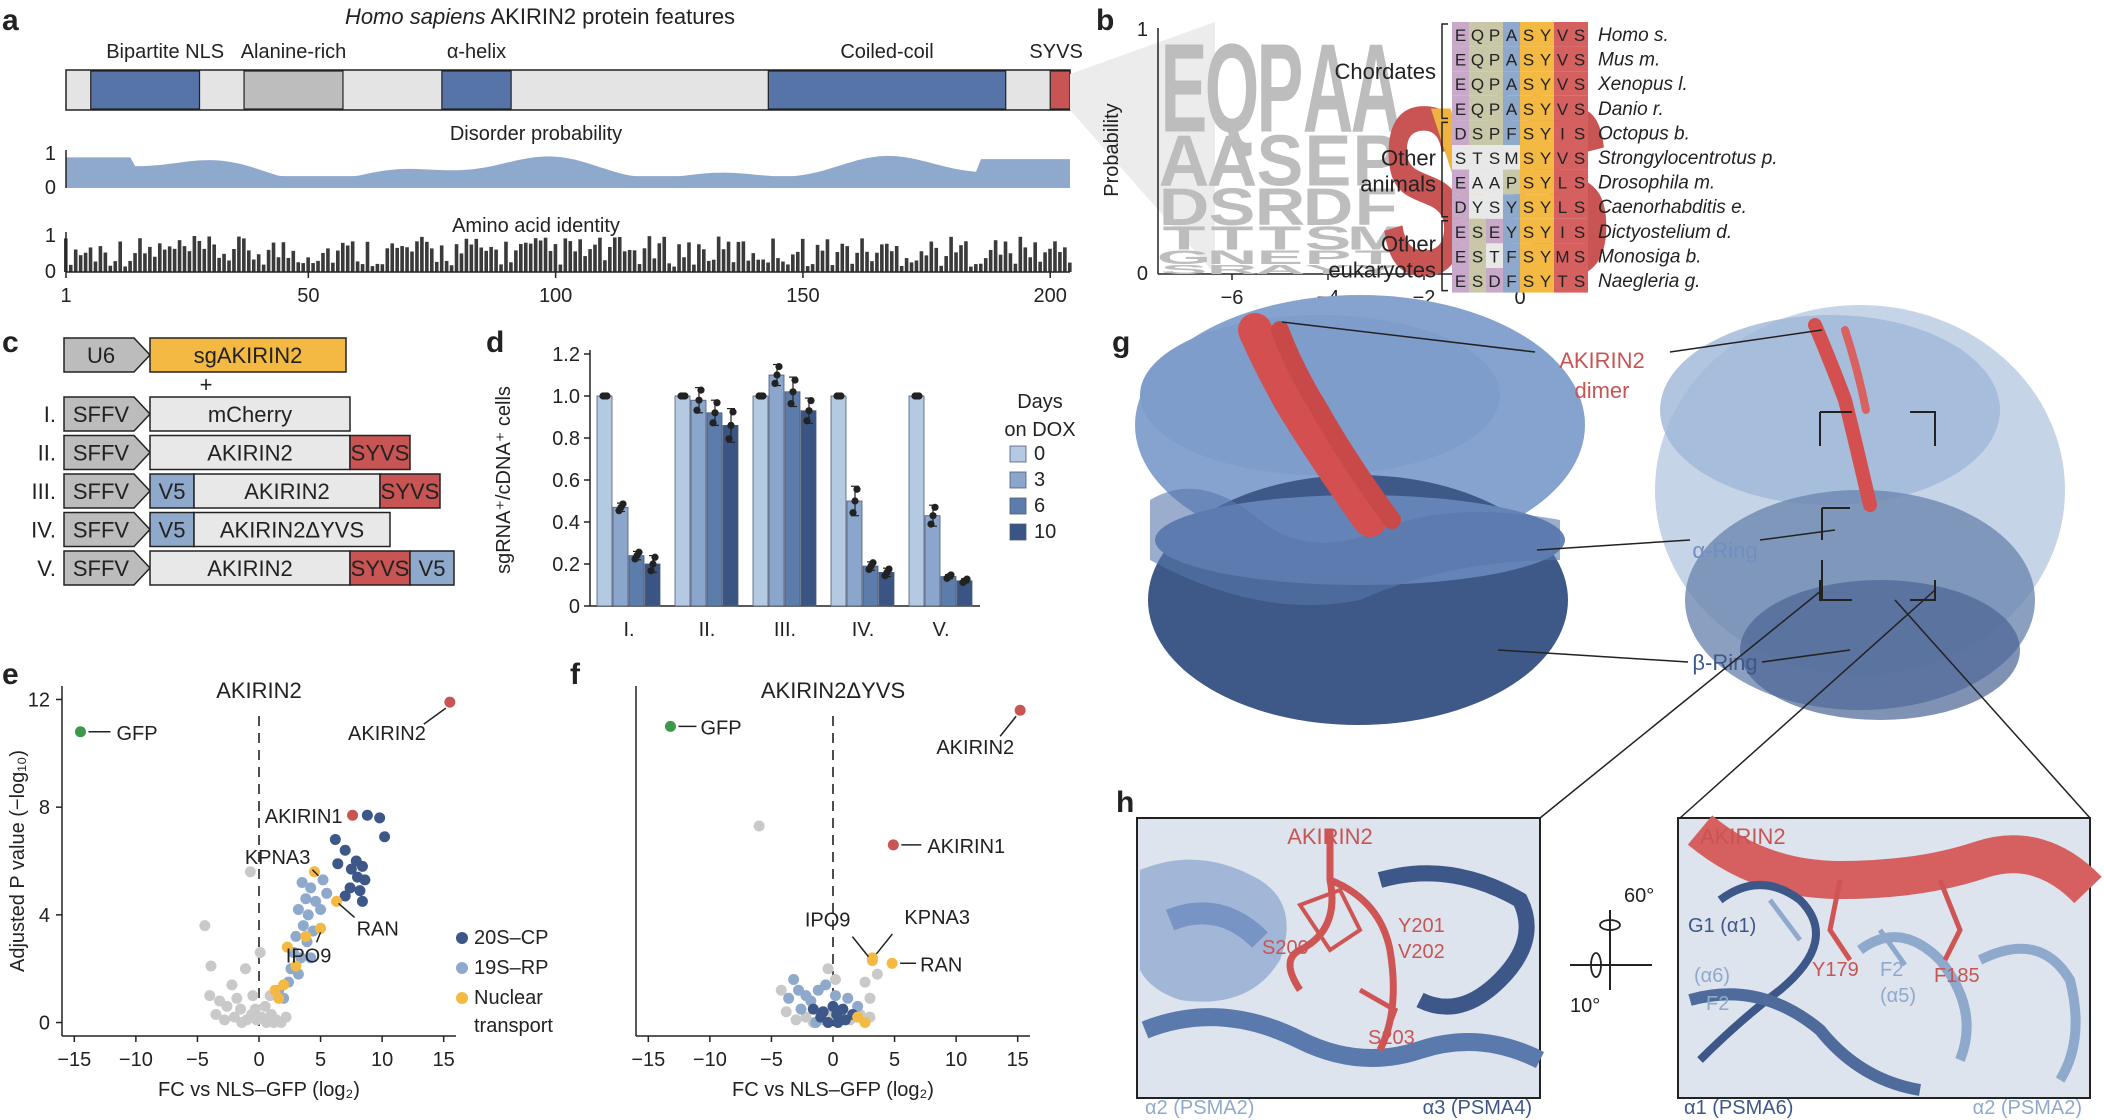 This screenshot has height=1120, width=2104. I want to click on domain-label-0: Bipartite NLS, so click(165, 52).